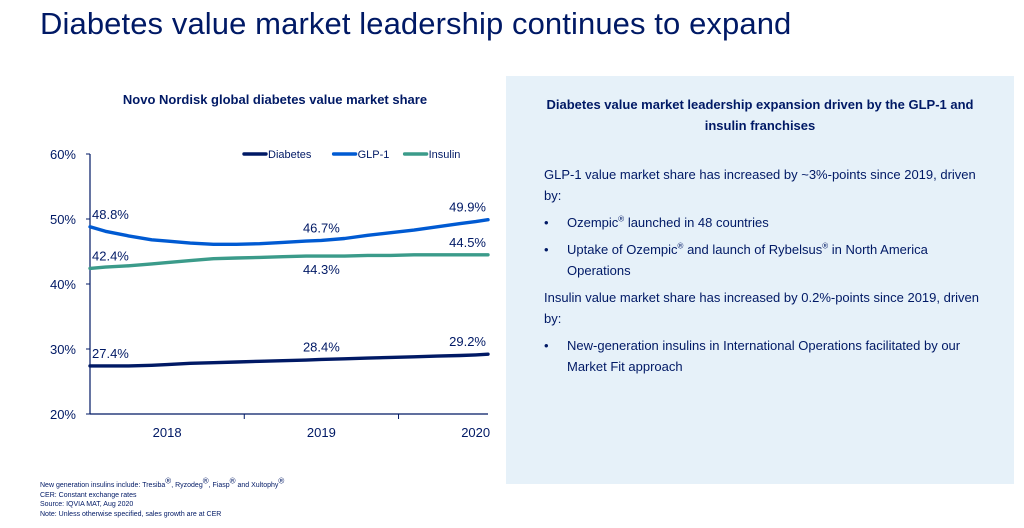 This screenshot has width=1024, height=528. I want to click on footnote-source: Source: IQVIA MAT, Aug 2020, so click(87, 504).